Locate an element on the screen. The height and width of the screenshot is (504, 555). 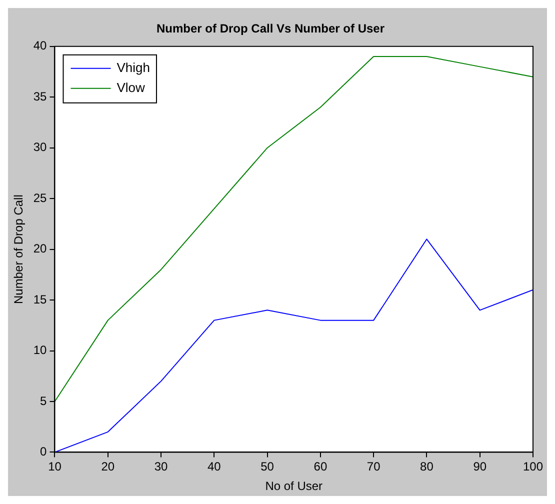
y-tick-label: 25 is located at coordinates (40, 197).